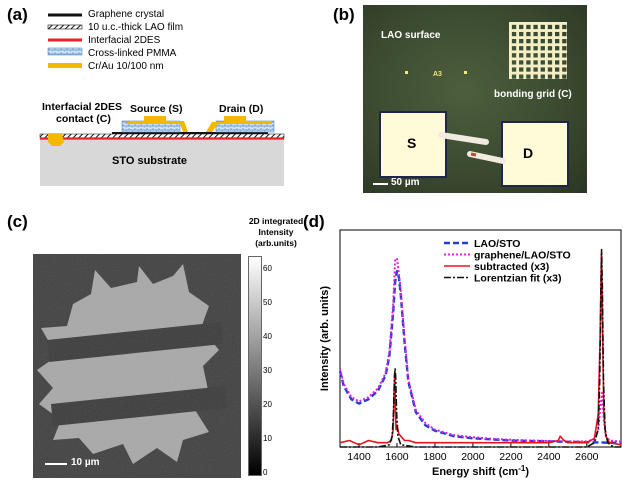 The image size is (623, 488). I want to click on source-label: Source (S), so click(156, 109).